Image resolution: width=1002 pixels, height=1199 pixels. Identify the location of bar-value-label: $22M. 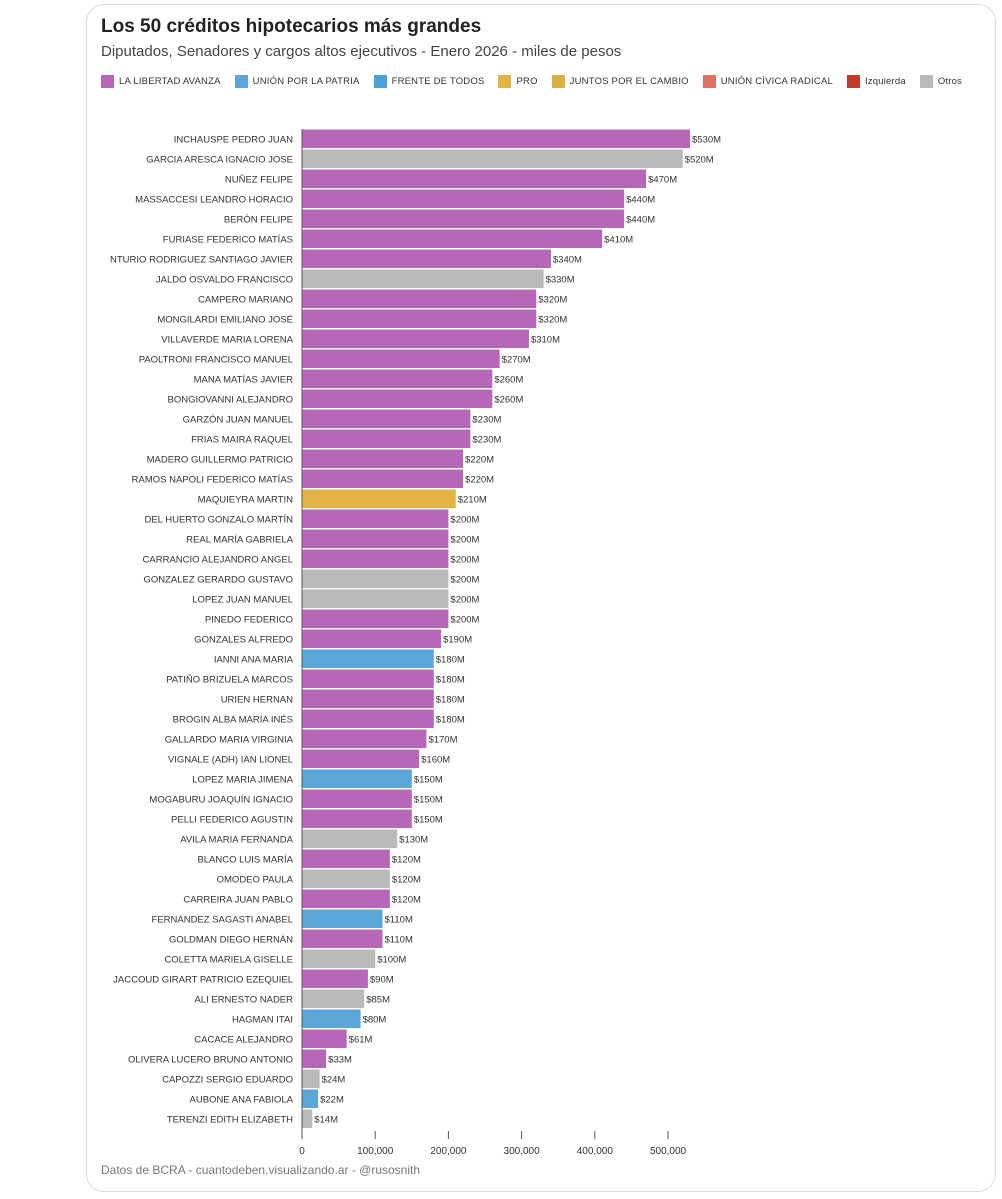
(332, 1099).